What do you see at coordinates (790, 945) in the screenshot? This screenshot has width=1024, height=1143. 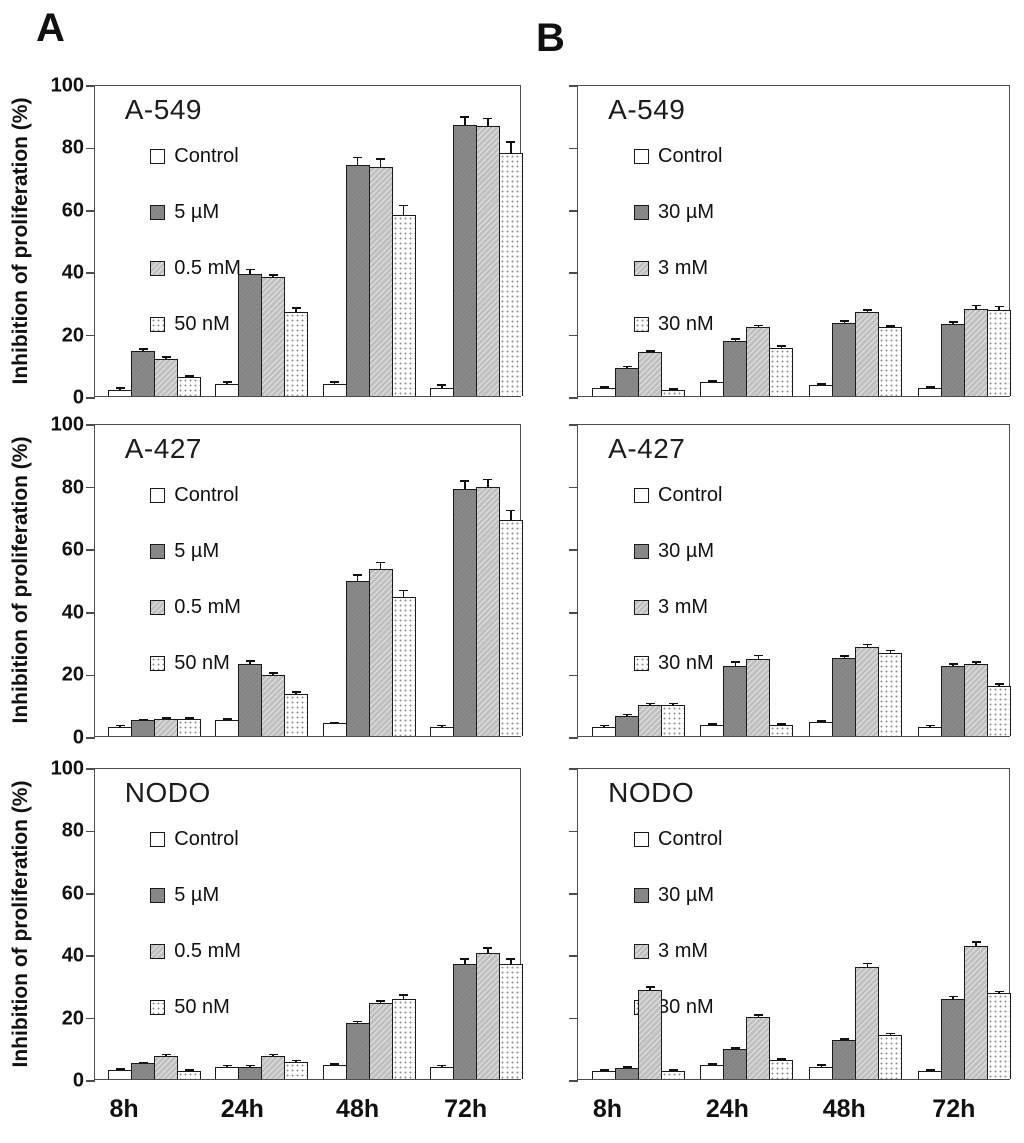 I see `chart-b-nodo: NODO Control 30 µM 3 mM 30 nM 8h 24h 48h 72h` at bounding box center [790, 945].